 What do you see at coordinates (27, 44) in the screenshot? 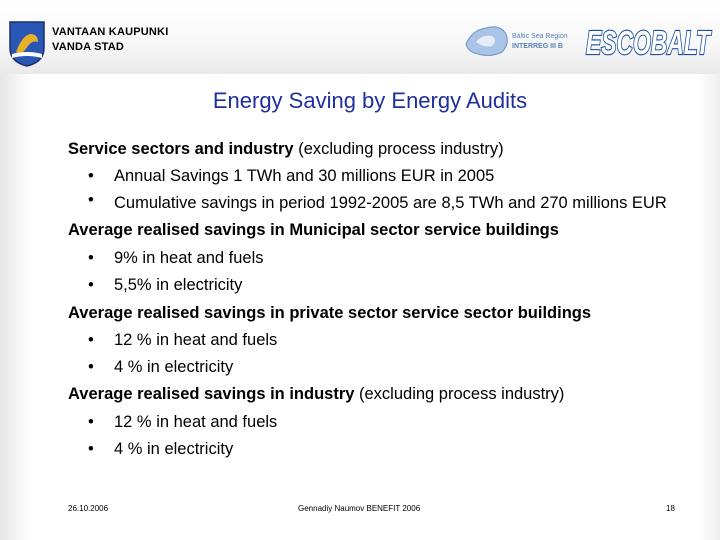
I see `vantaa-crest-icon` at bounding box center [27, 44].